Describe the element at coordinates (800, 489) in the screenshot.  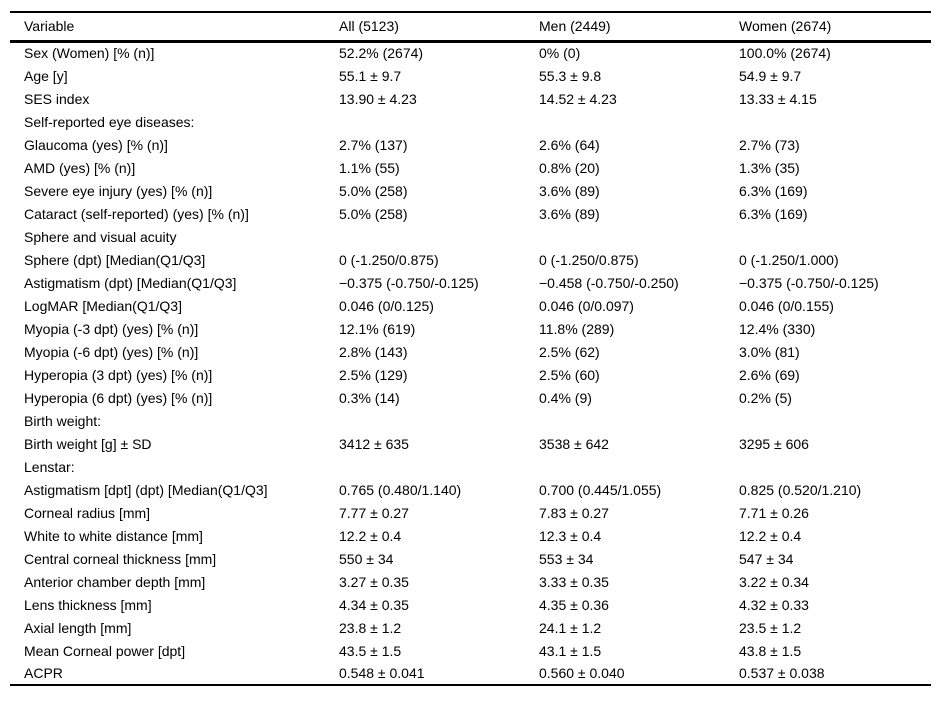
I see `cell-women: 0.825 (0.520/1.210)` at that location.